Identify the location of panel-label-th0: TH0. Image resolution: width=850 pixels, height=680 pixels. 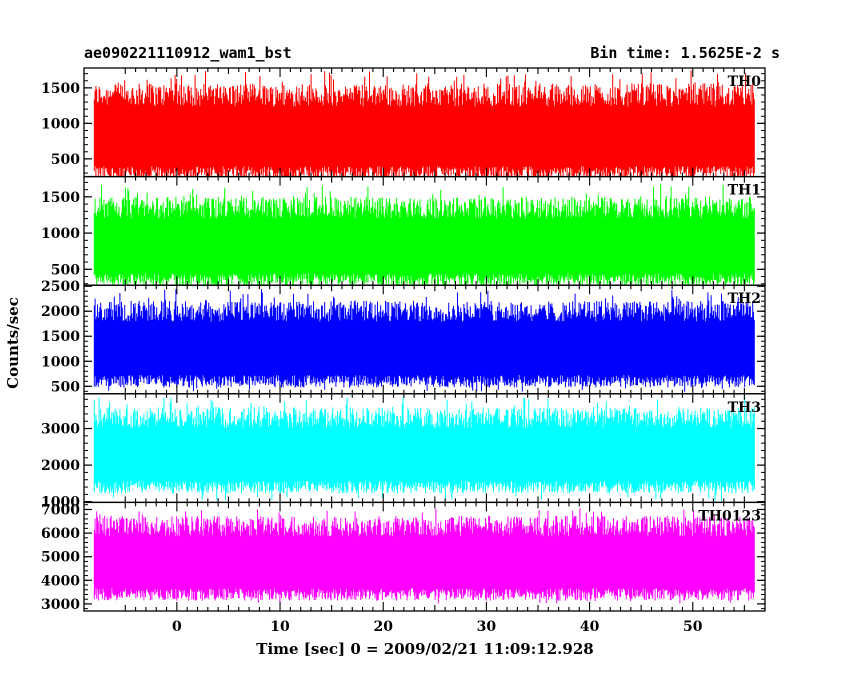
(745, 82).